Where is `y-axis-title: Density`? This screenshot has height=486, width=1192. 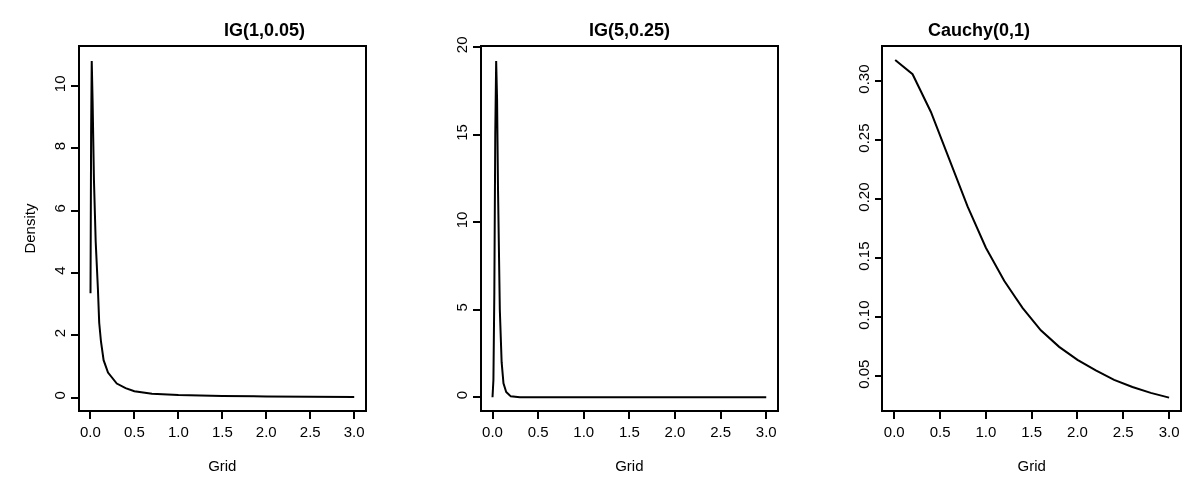
y-axis-title: Density is located at coordinates (29, 228).